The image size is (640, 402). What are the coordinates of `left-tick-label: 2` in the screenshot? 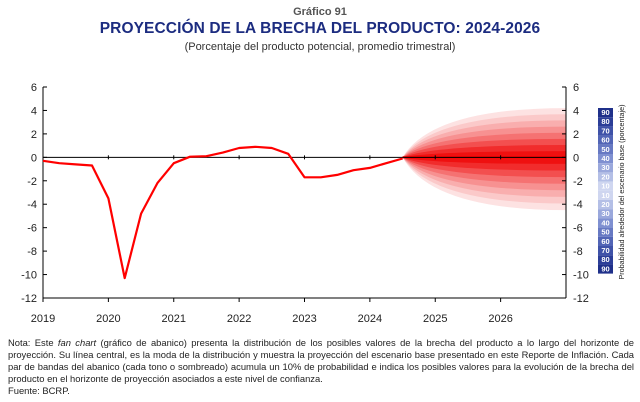 It's located at (34, 135).